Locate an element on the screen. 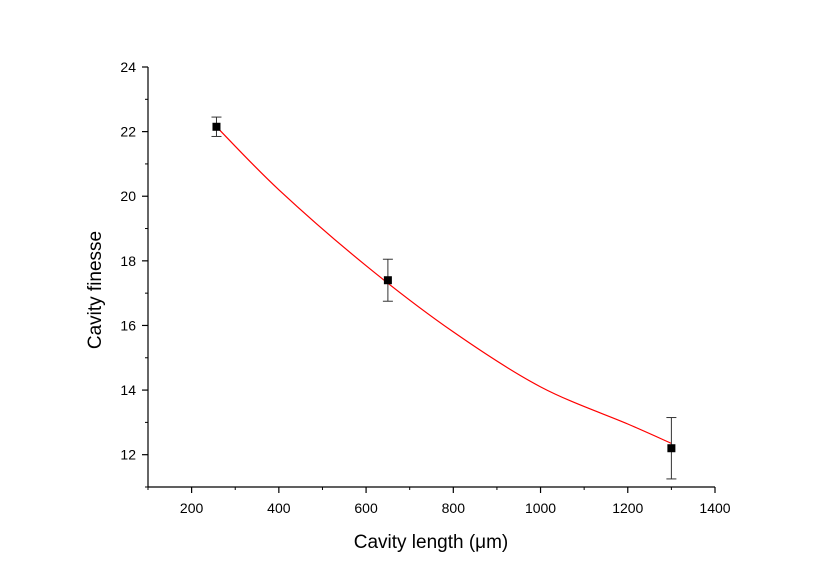  x-axis-title: Cavity length (μm) is located at coordinates (431, 542).